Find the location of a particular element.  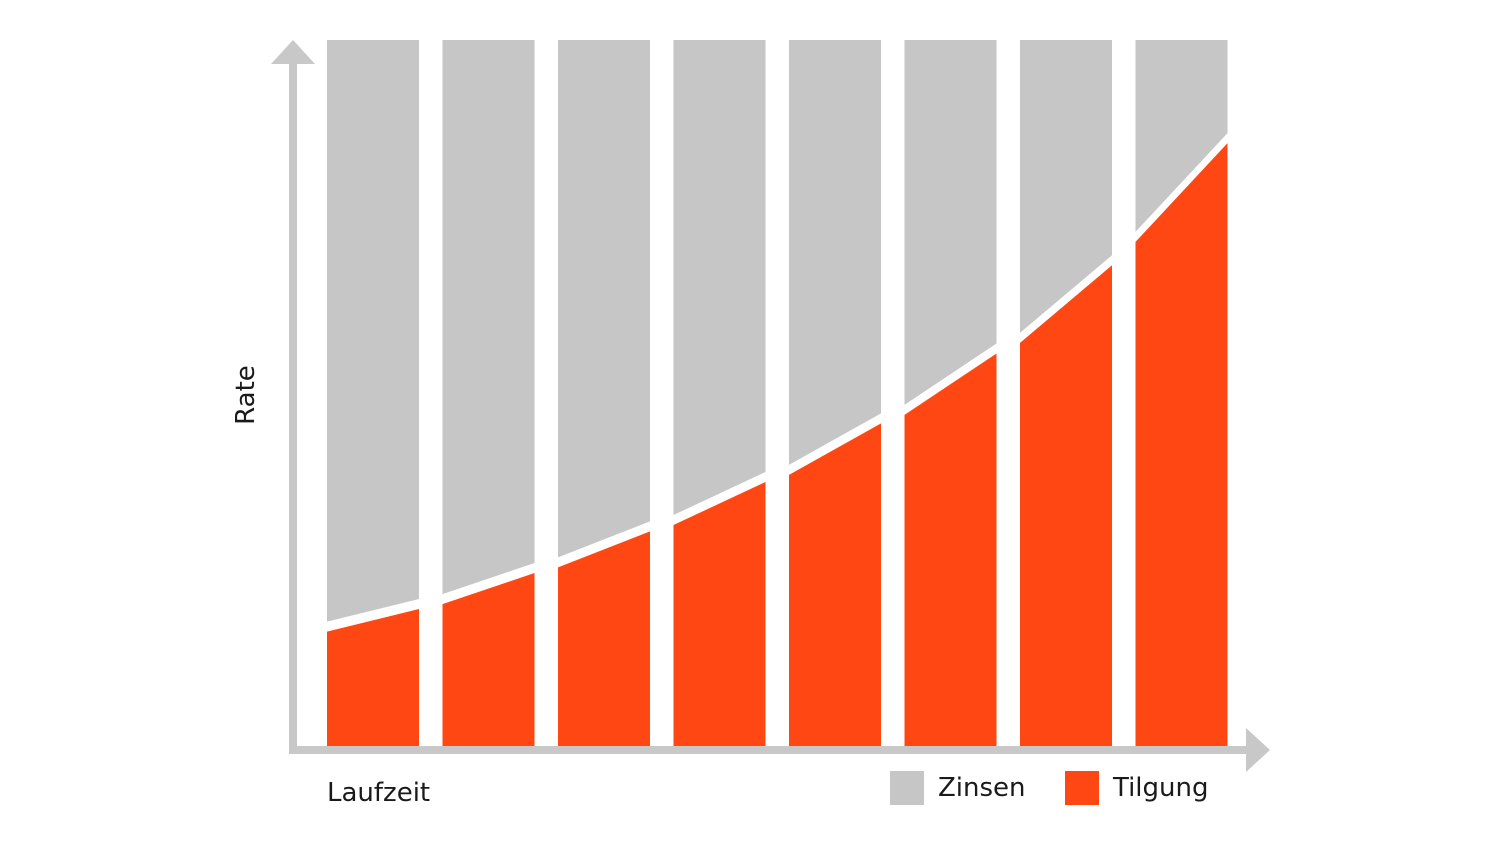

x-axis-arrow is located at coordinates (1258, 750).